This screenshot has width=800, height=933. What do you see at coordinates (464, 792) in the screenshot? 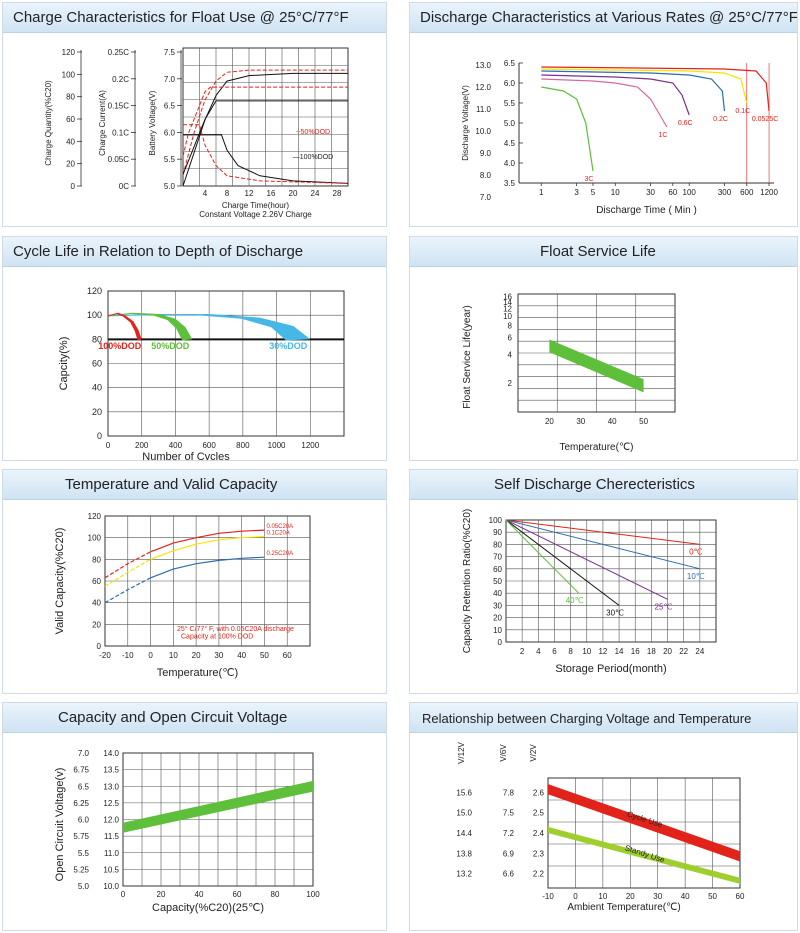
I see `y-tick-label: 15.6` at bounding box center [464, 792].